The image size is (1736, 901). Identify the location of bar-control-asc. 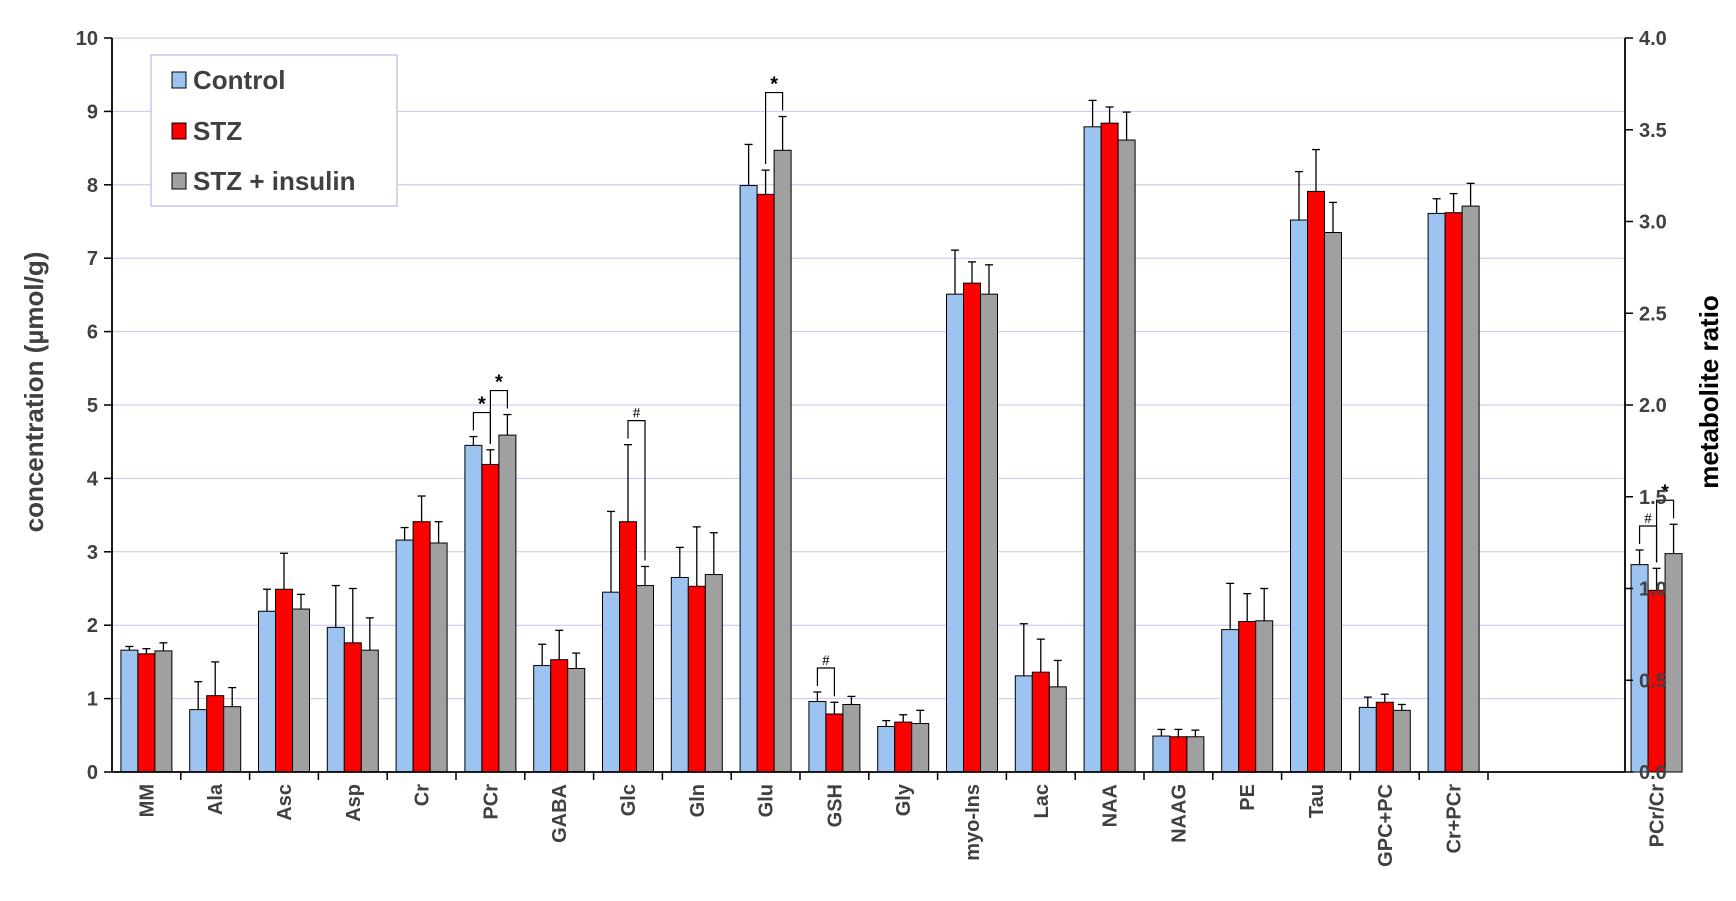
(267, 691).